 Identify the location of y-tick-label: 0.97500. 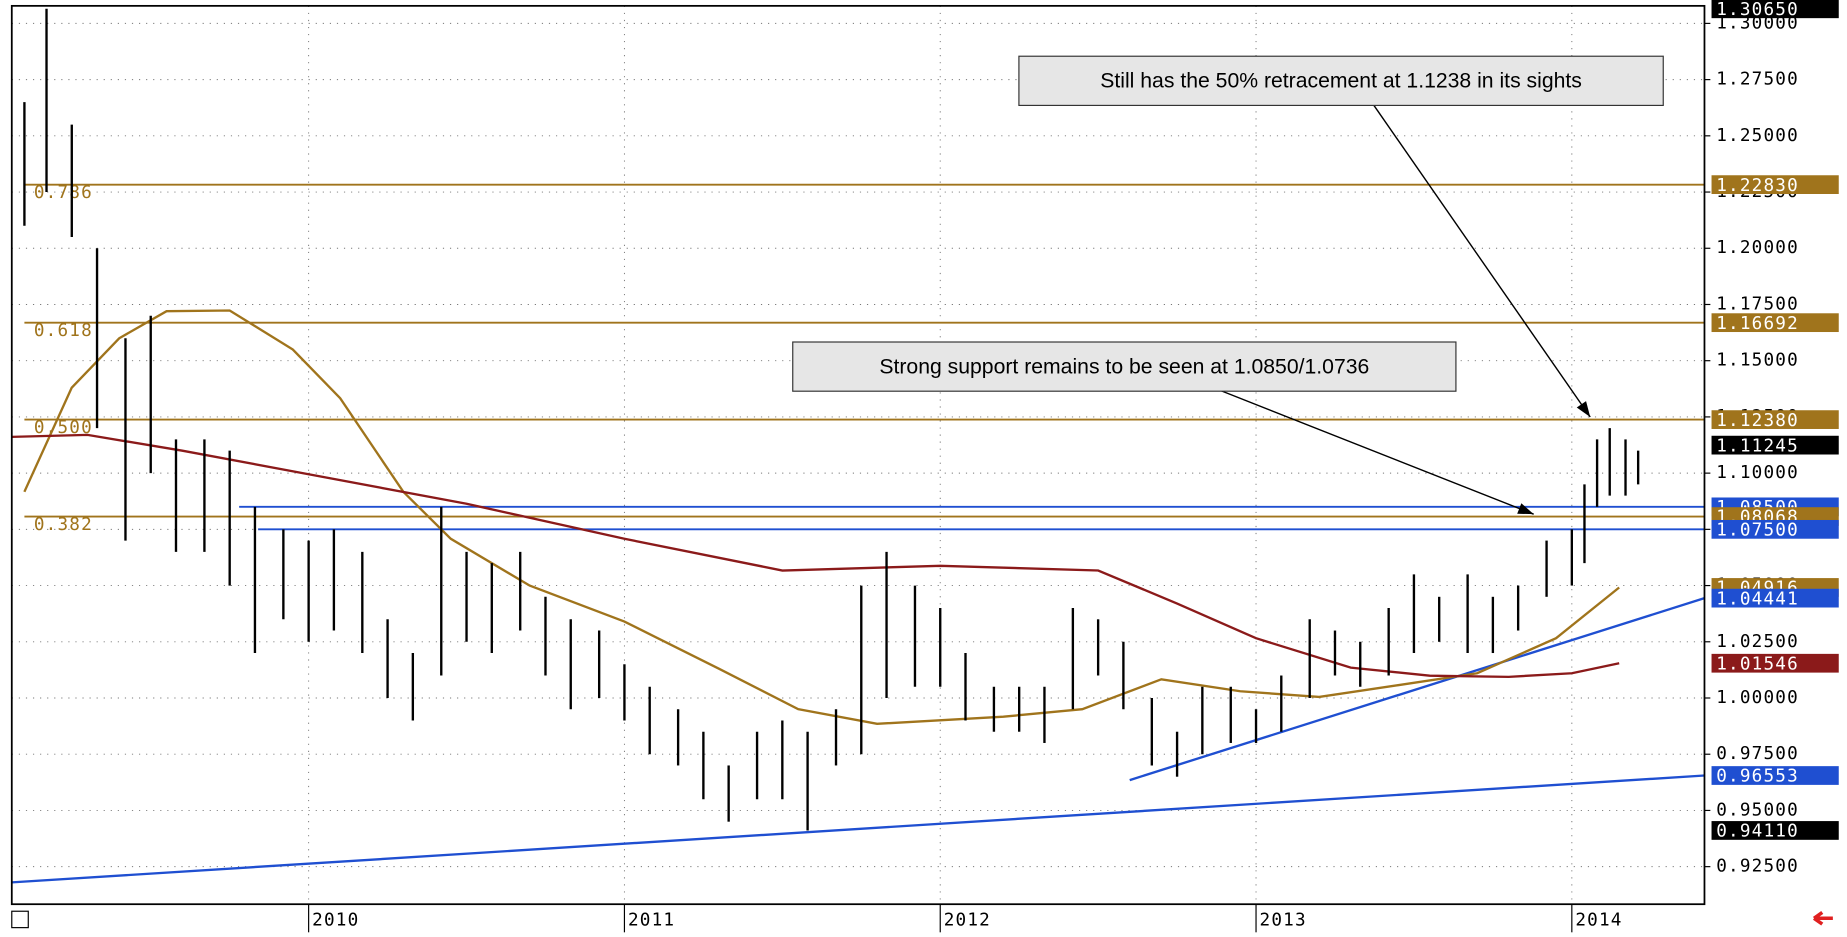
(1757, 754).